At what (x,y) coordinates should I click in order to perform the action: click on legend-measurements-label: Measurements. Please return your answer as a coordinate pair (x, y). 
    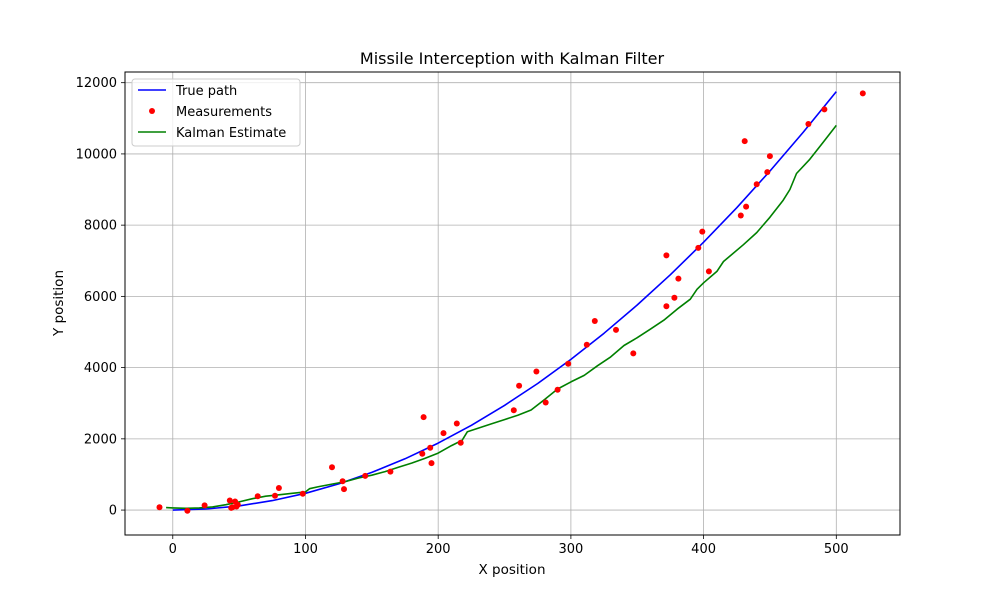
    Looking at the image, I should click on (224, 112).